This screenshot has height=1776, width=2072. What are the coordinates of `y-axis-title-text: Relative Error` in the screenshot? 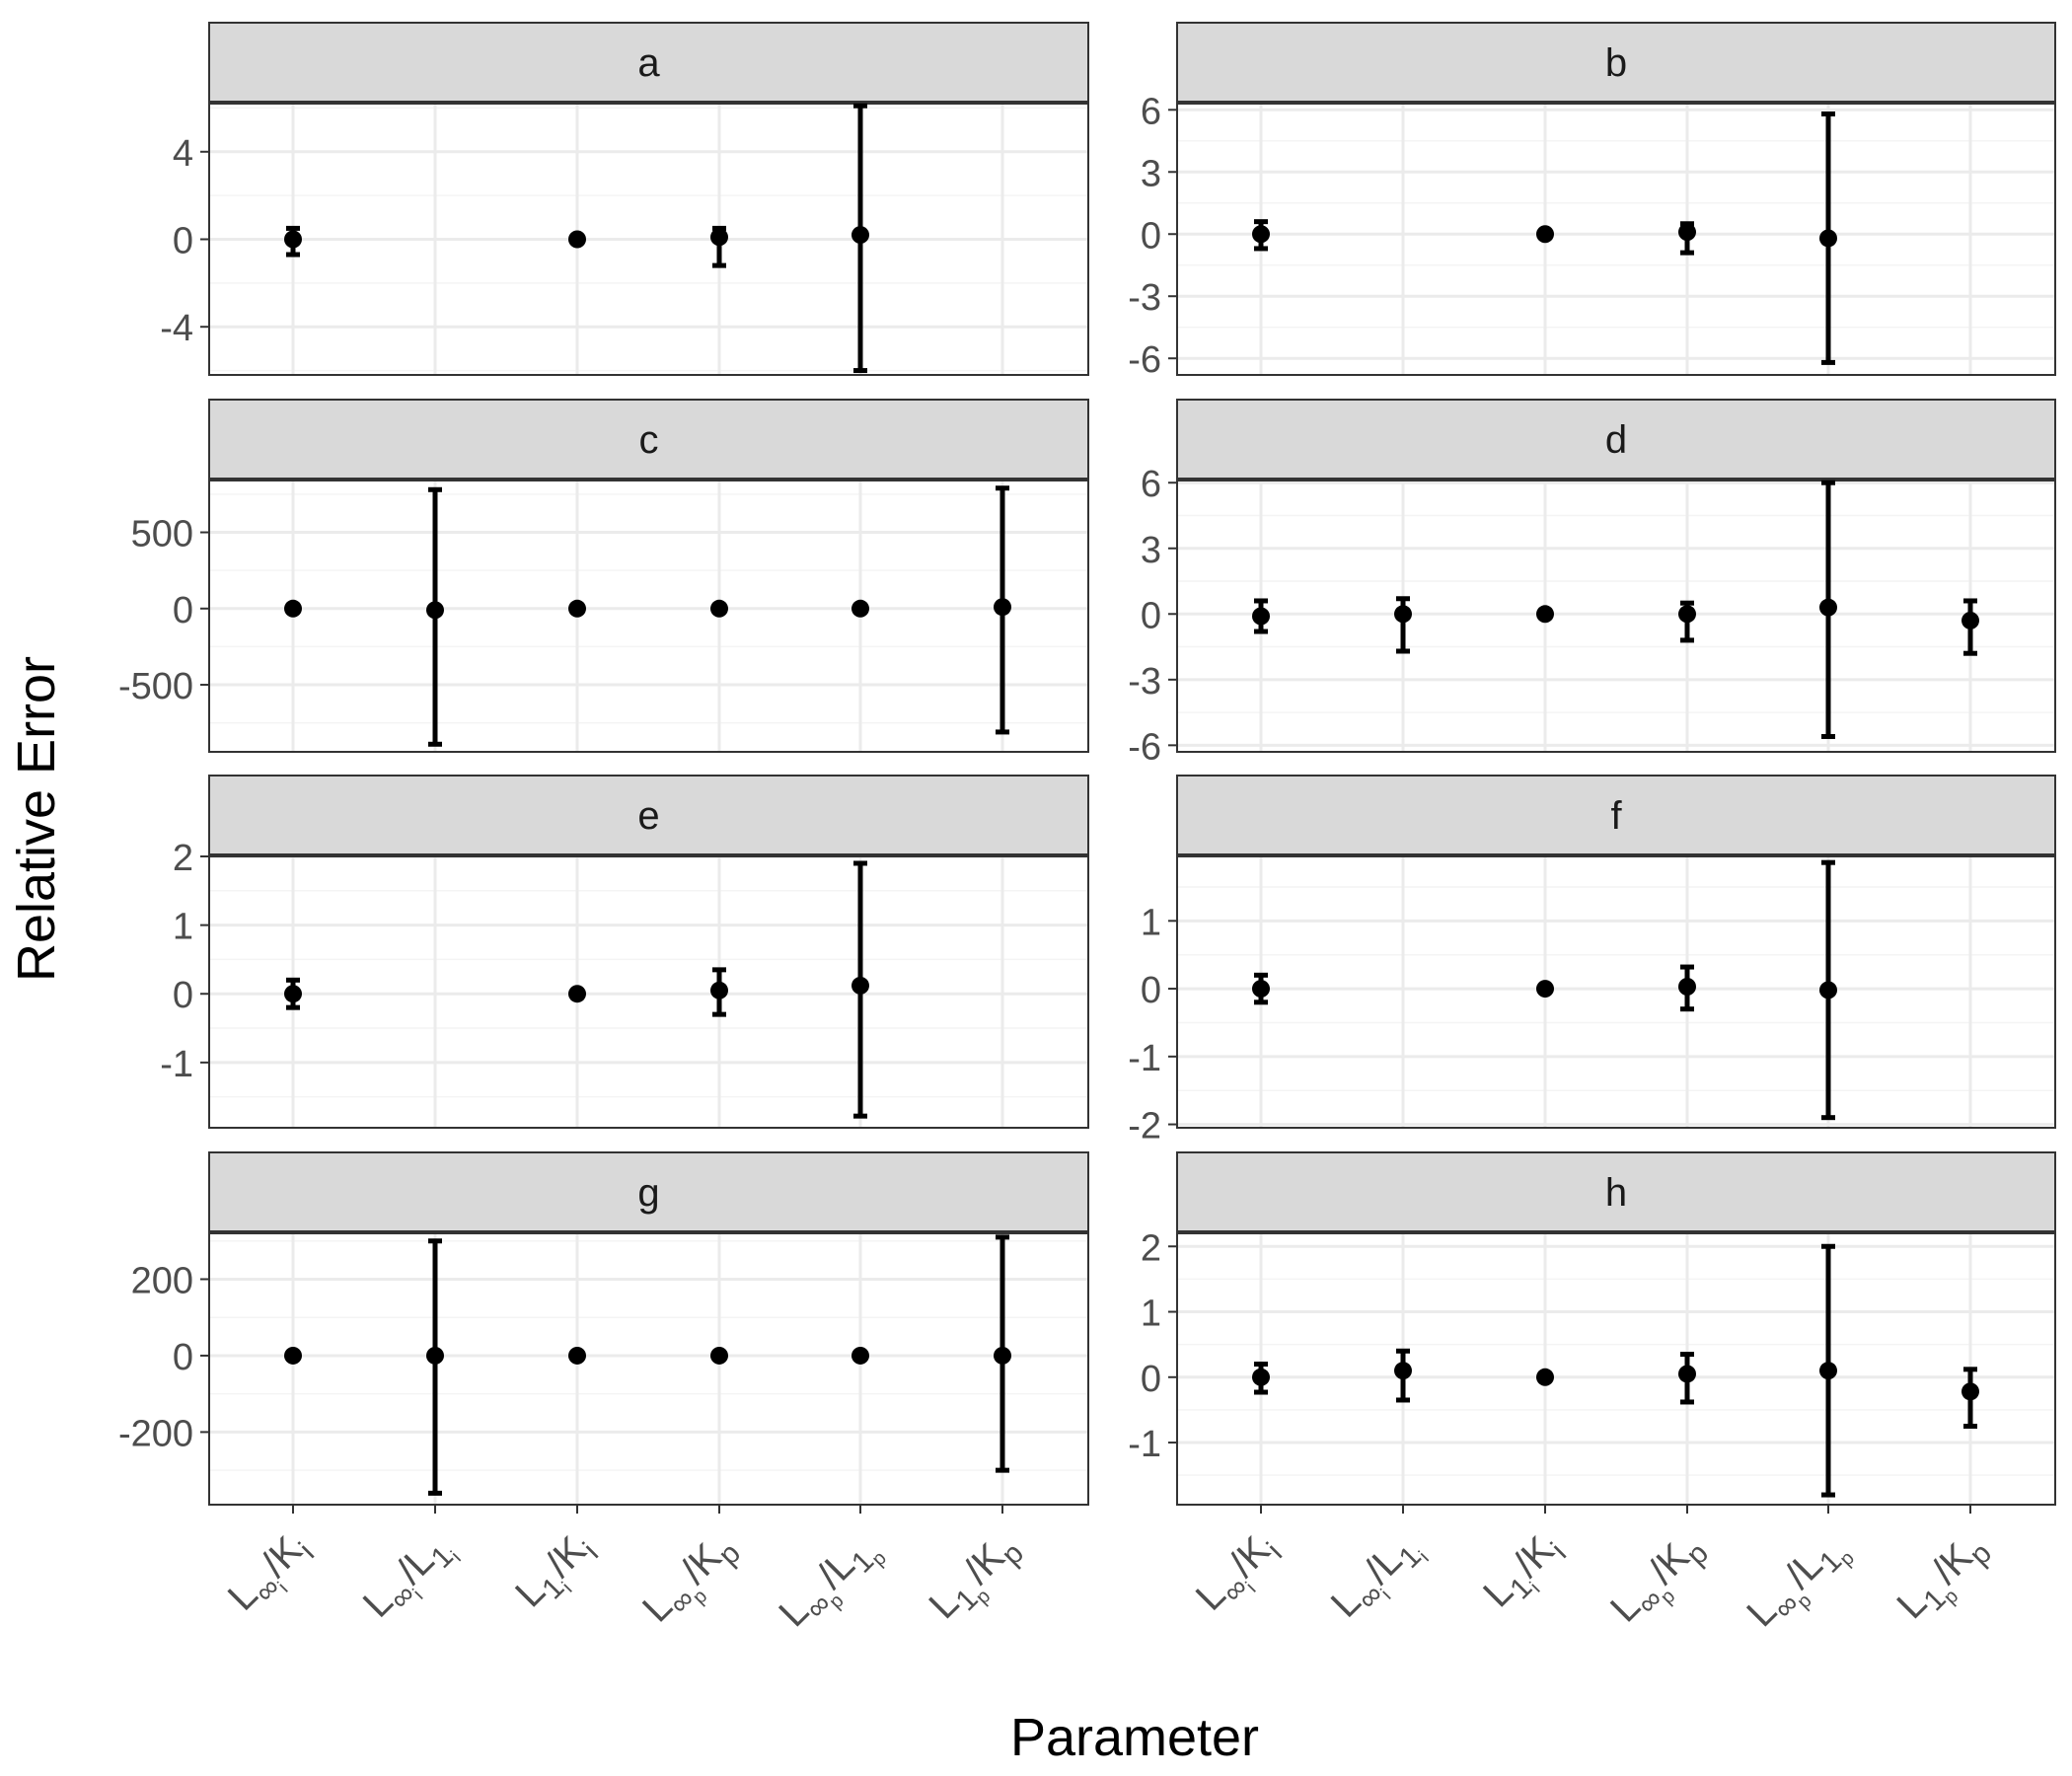 It's located at (37, 819).